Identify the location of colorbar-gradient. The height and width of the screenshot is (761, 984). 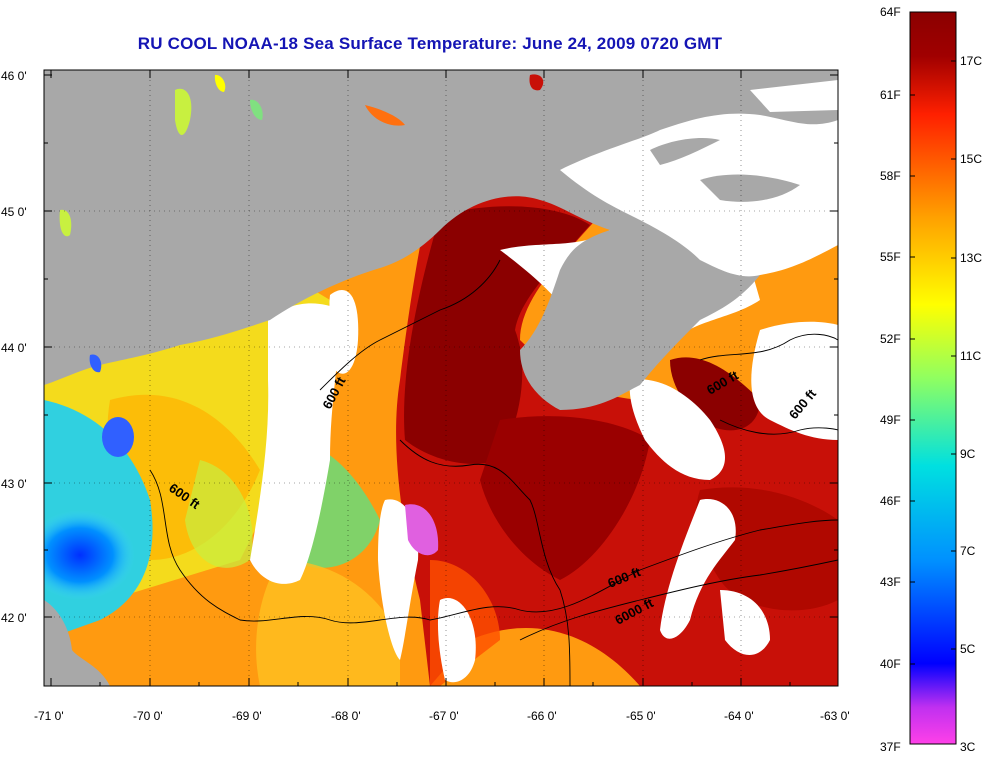
(933, 378).